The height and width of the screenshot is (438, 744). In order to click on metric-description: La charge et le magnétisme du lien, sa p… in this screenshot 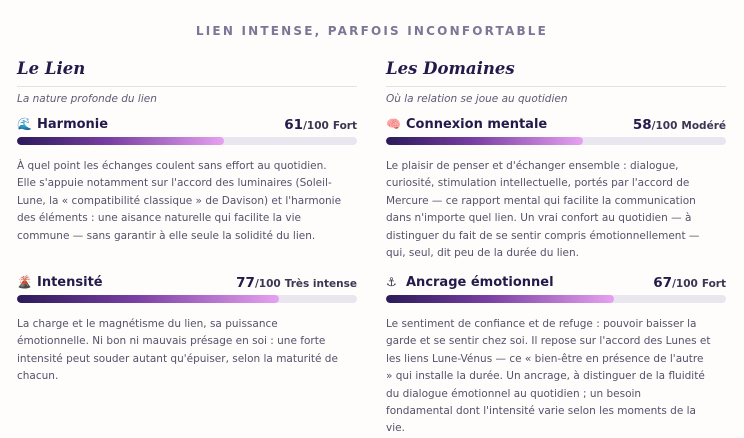, I will do `click(177, 350)`.